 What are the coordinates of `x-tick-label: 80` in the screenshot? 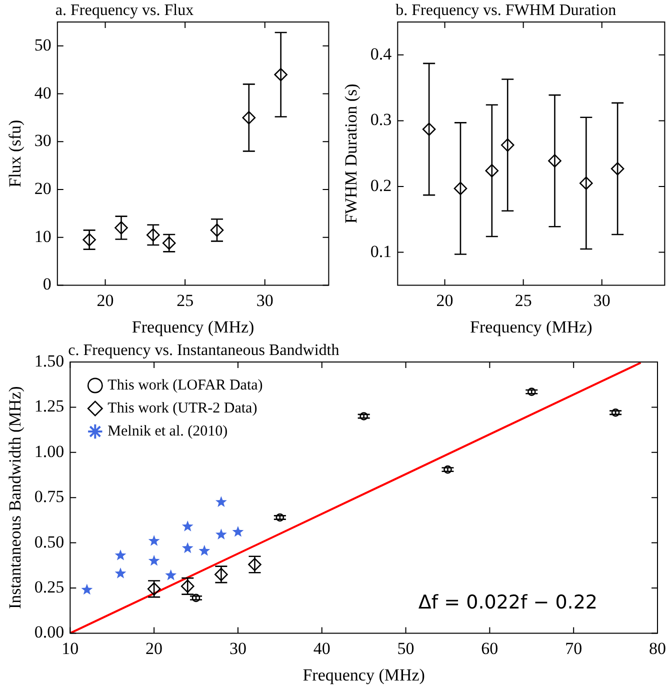 It's located at (657, 648).